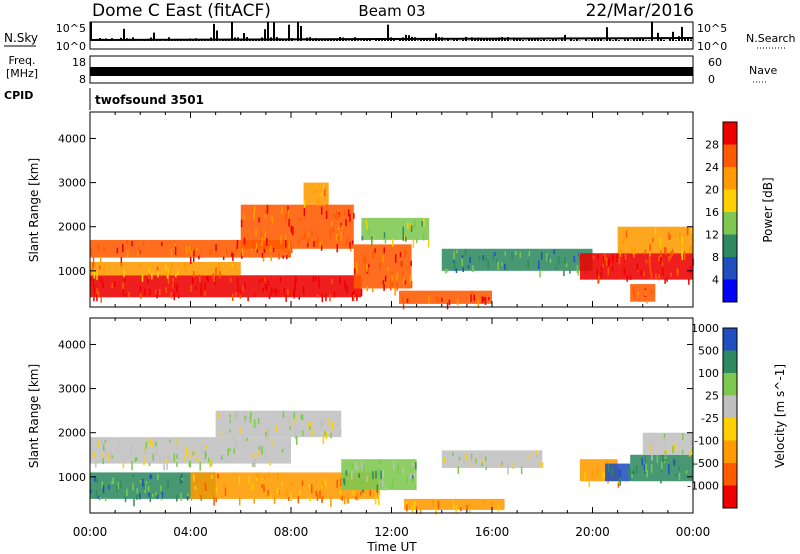 The width and height of the screenshot is (800, 554). I want to click on velocity-colorbar: -1000 -500 -100 -25 25 100 500 1000, so click(712, 415).